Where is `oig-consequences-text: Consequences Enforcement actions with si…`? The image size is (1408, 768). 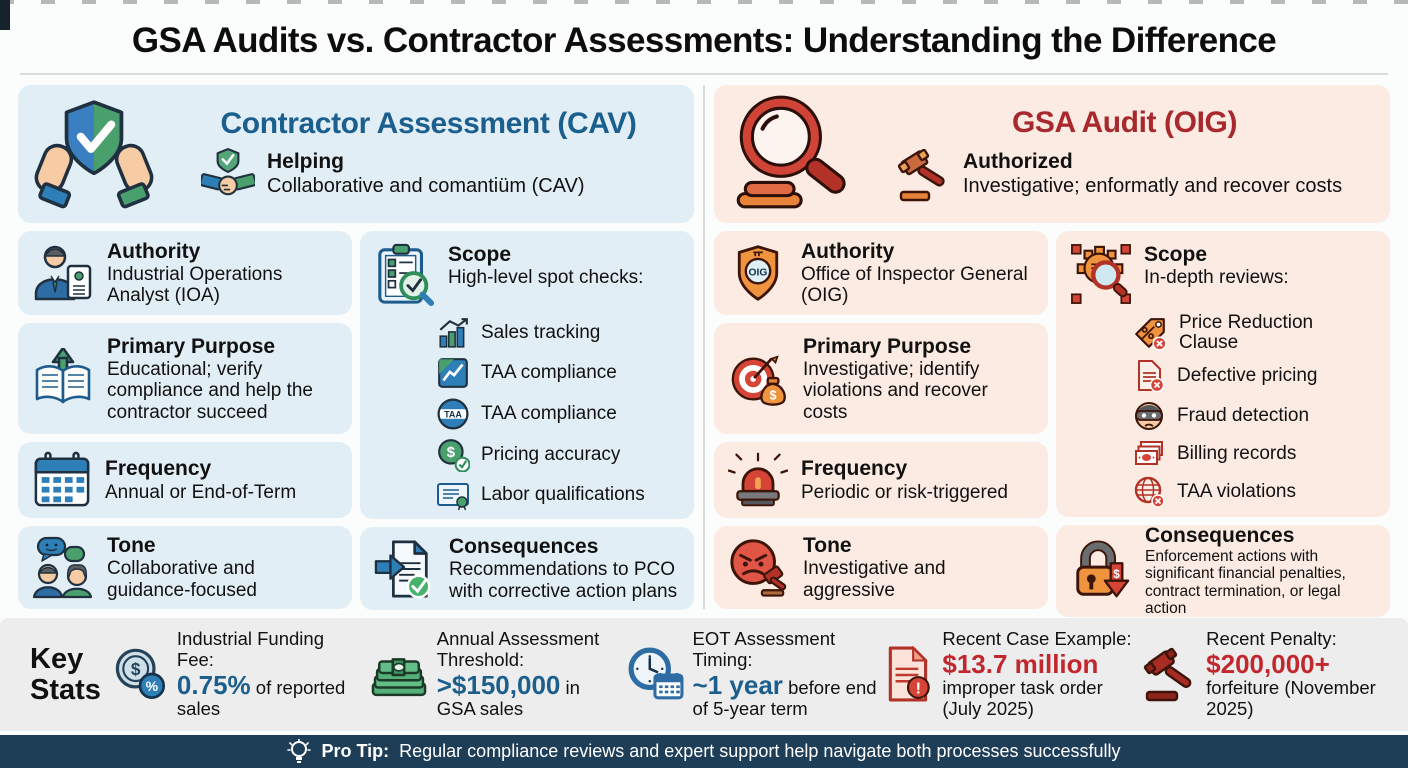 oig-consequences-text: Consequences Enforcement actions with si… is located at coordinates (1260, 571).